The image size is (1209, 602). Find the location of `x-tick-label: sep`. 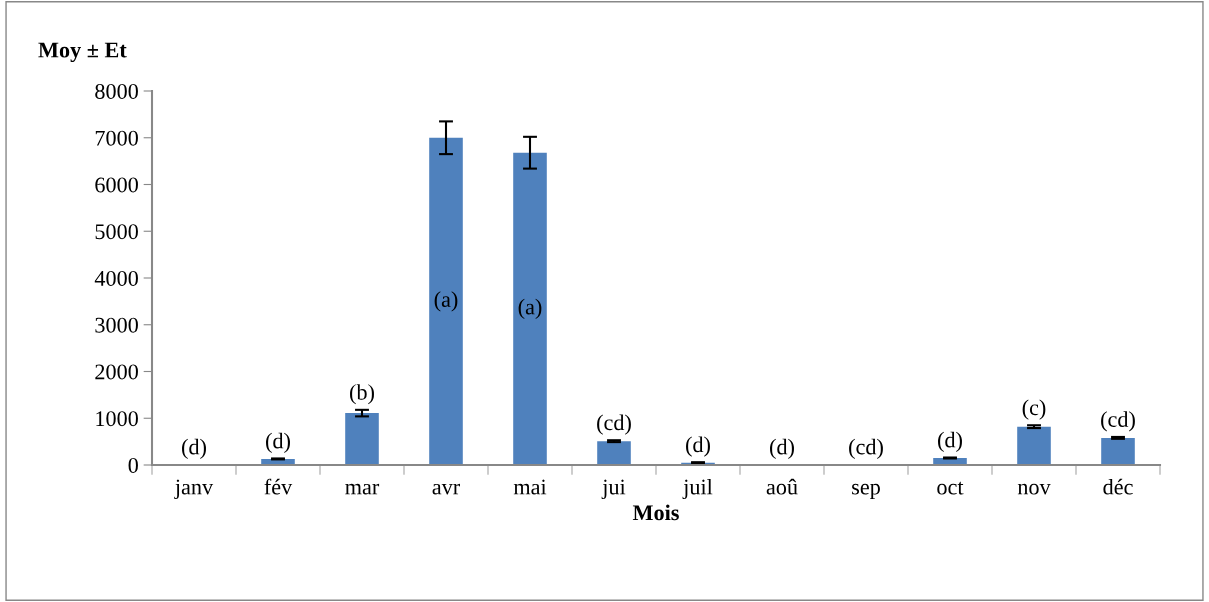

x-tick-label: sep is located at coordinates (866, 491).